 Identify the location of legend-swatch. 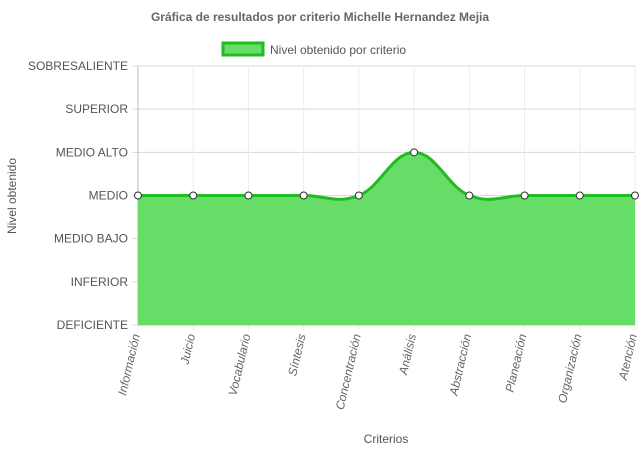
(243, 49).